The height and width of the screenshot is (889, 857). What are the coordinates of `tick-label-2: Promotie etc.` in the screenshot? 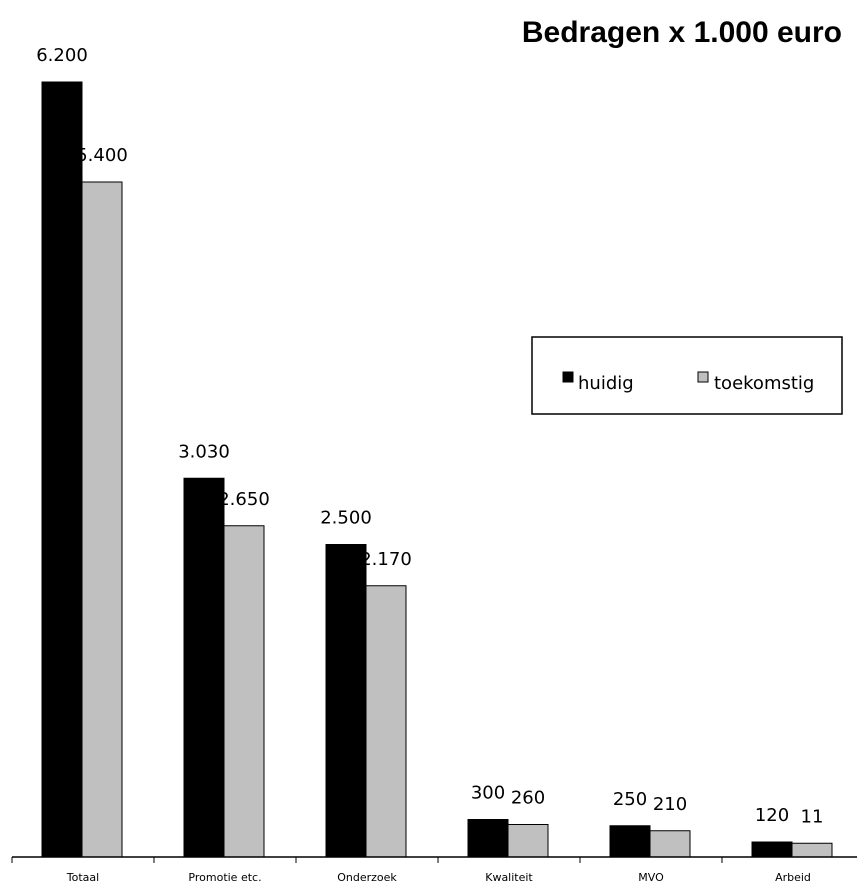 It's located at (224, 877).